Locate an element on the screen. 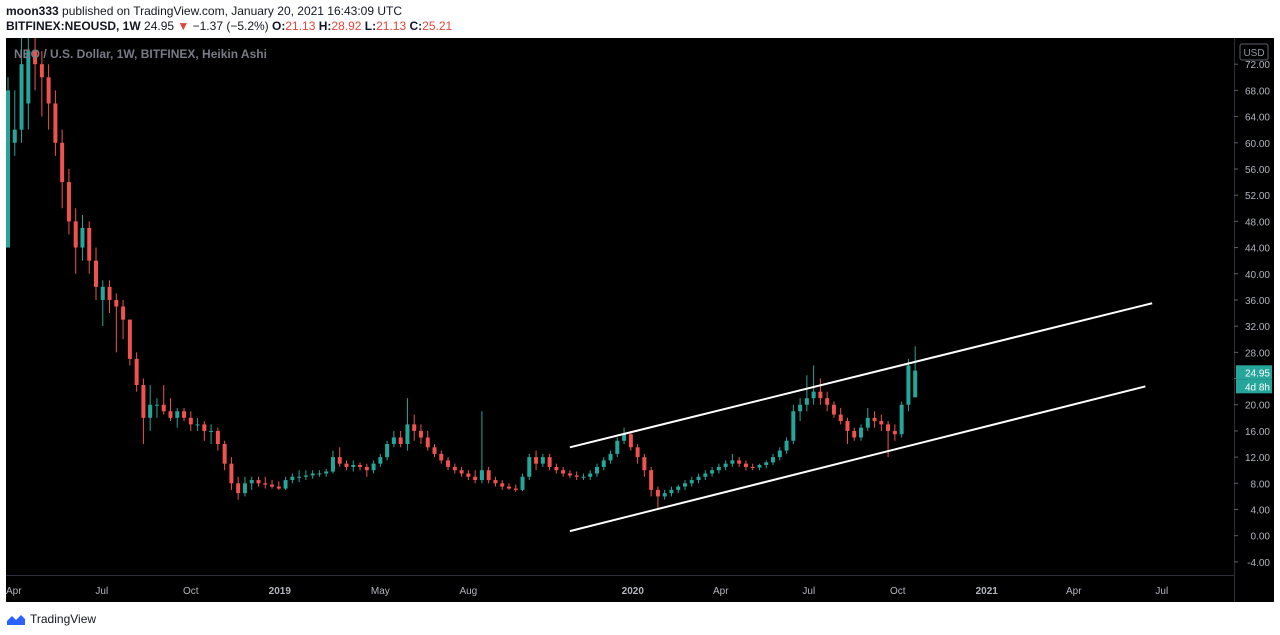 The height and width of the screenshot is (635, 1280). y-tick-label: 40.00 is located at coordinates (1257, 275).